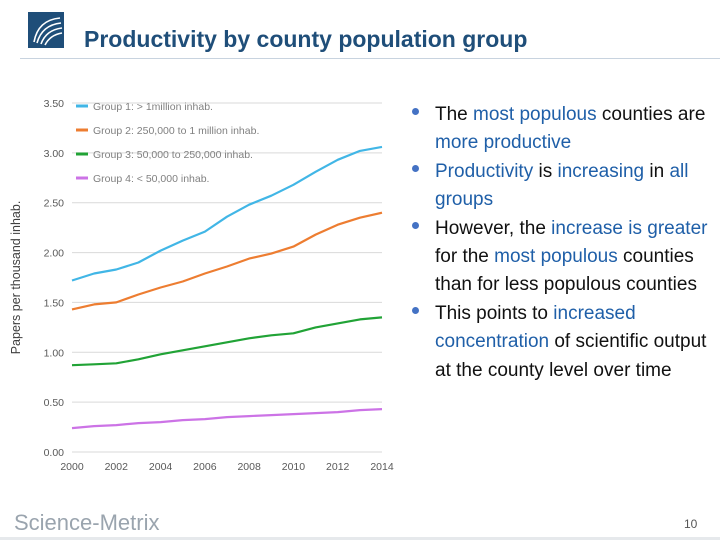 Image resolution: width=720 pixels, height=540 pixels. What do you see at coordinates (566, 271) in the screenshot?
I see `bullet-text: counties than for less populous counties` at bounding box center [566, 271].